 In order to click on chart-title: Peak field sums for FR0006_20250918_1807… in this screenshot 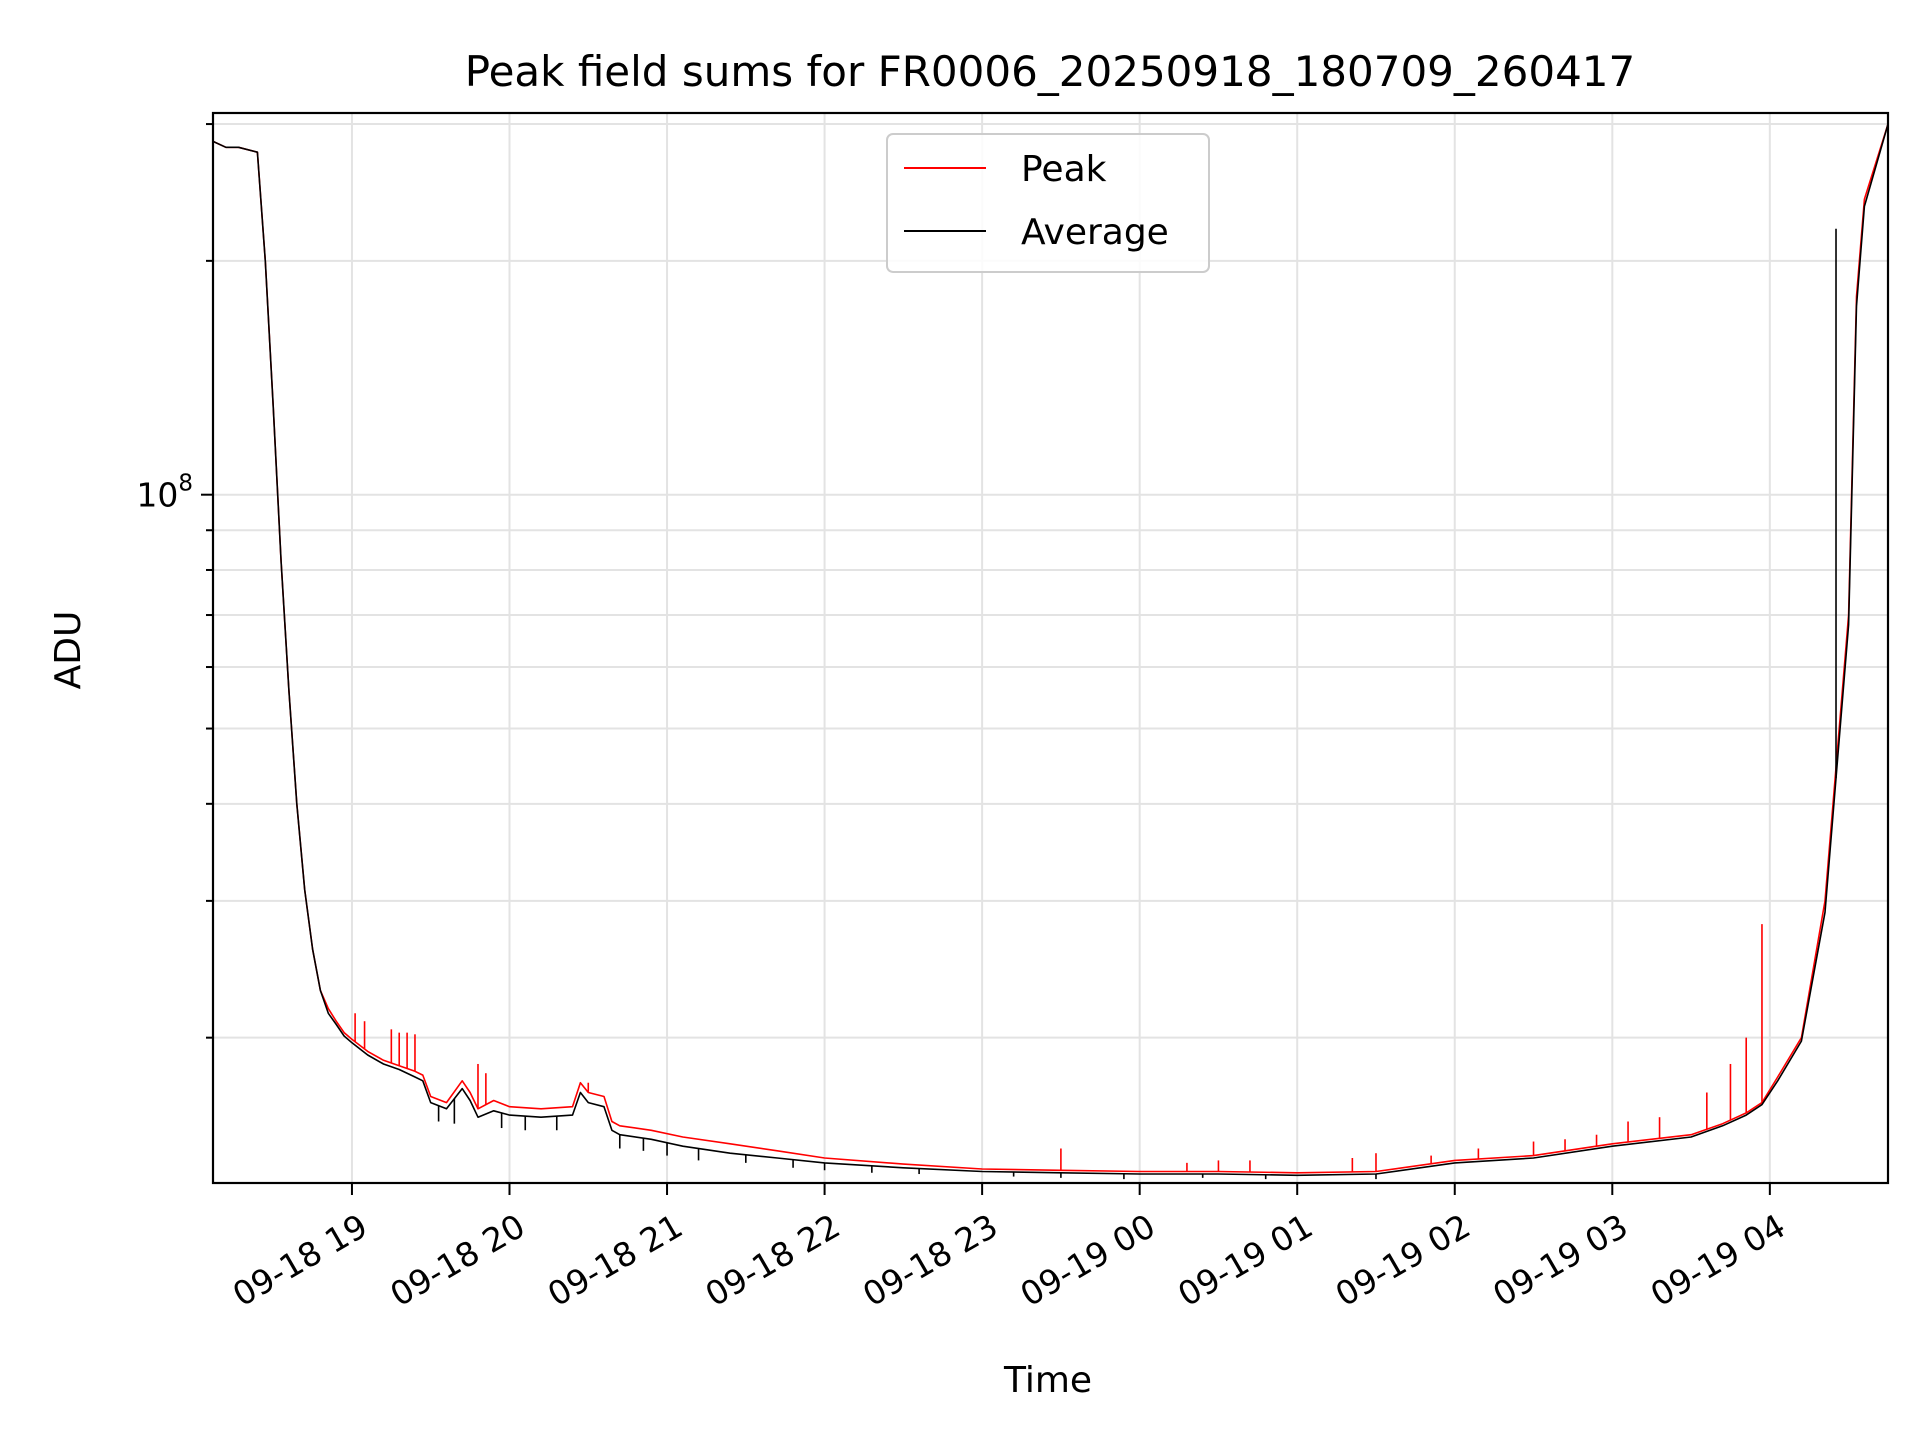, I will do `click(1050, 71)`.